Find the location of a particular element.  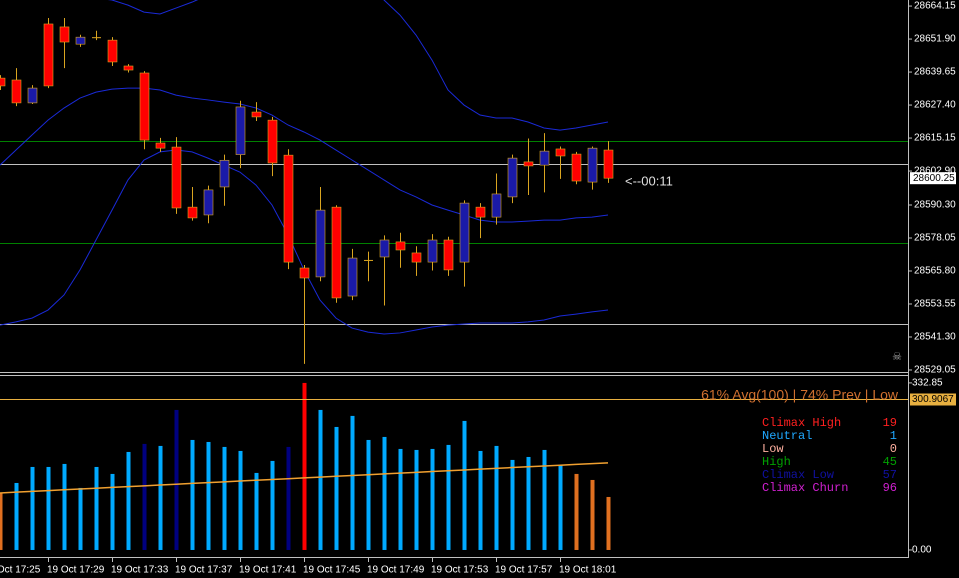

y-tick-label: 28529.05 is located at coordinates (935, 370).